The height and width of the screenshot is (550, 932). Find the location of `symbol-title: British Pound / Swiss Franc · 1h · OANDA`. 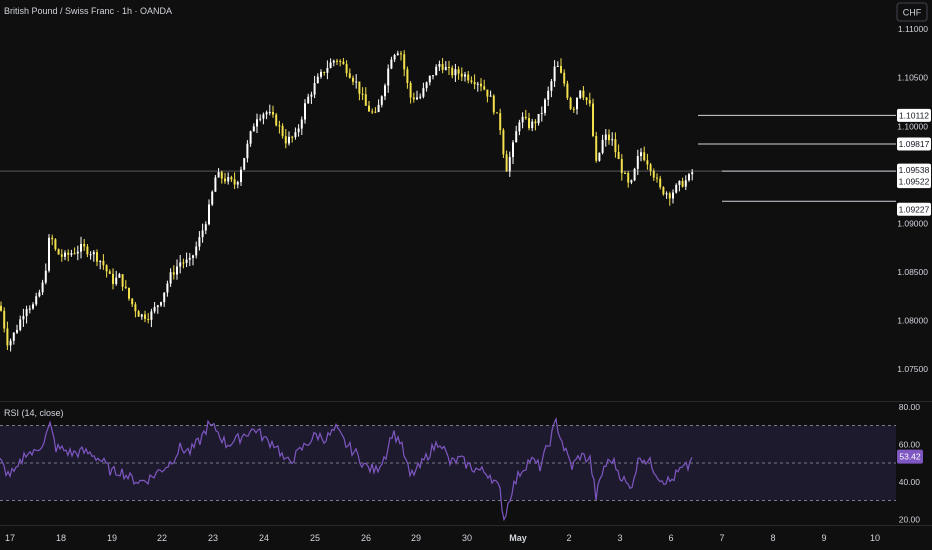

symbol-title: British Pound / Swiss Franc · 1h · OANDA is located at coordinates (88, 11).